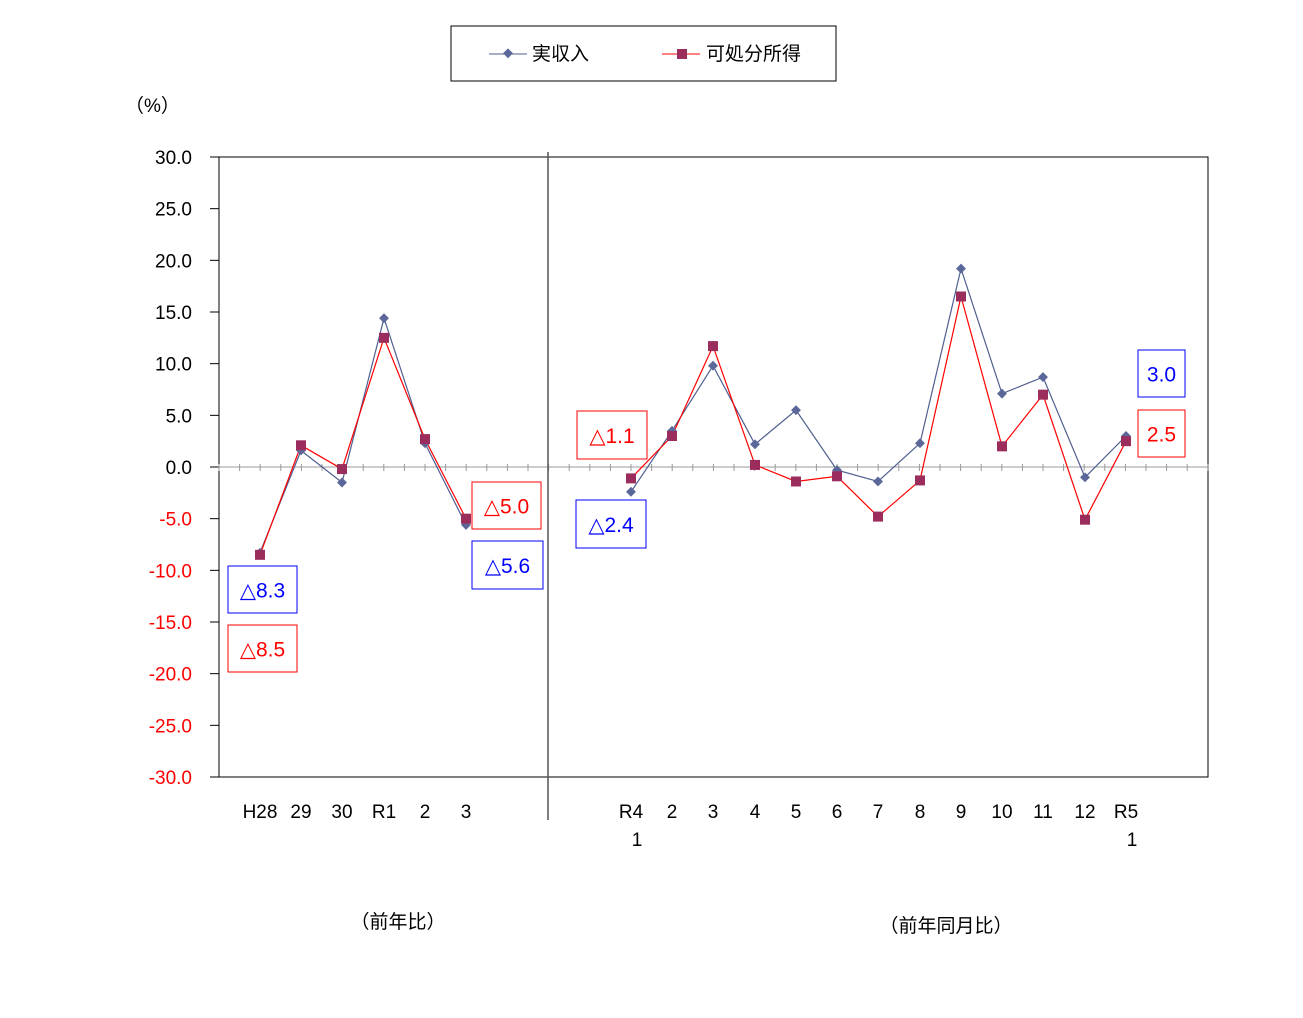 The image size is (1303, 1018). I want to click on x-tick-label: 9, so click(961, 812).